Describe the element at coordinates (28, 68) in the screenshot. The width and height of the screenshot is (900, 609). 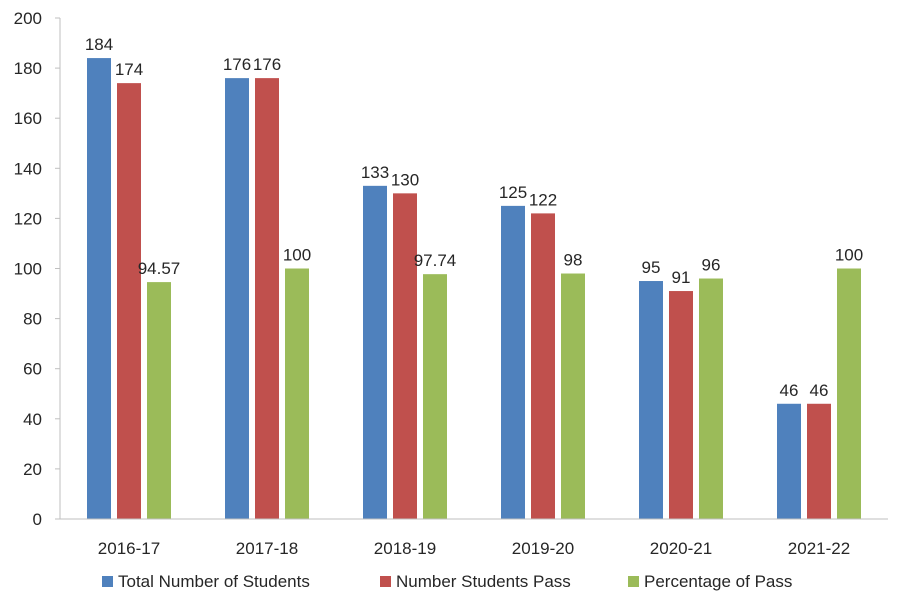
I see `y-tick-label: 180` at that location.